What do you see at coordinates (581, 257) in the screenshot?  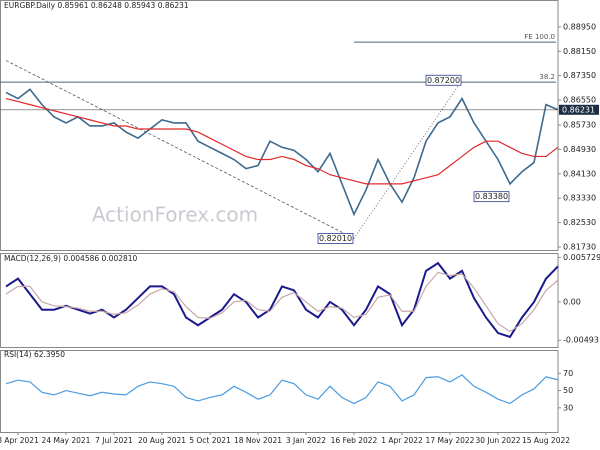 I see `y-tick-label: 0.005729` at bounding box center [581, 257].